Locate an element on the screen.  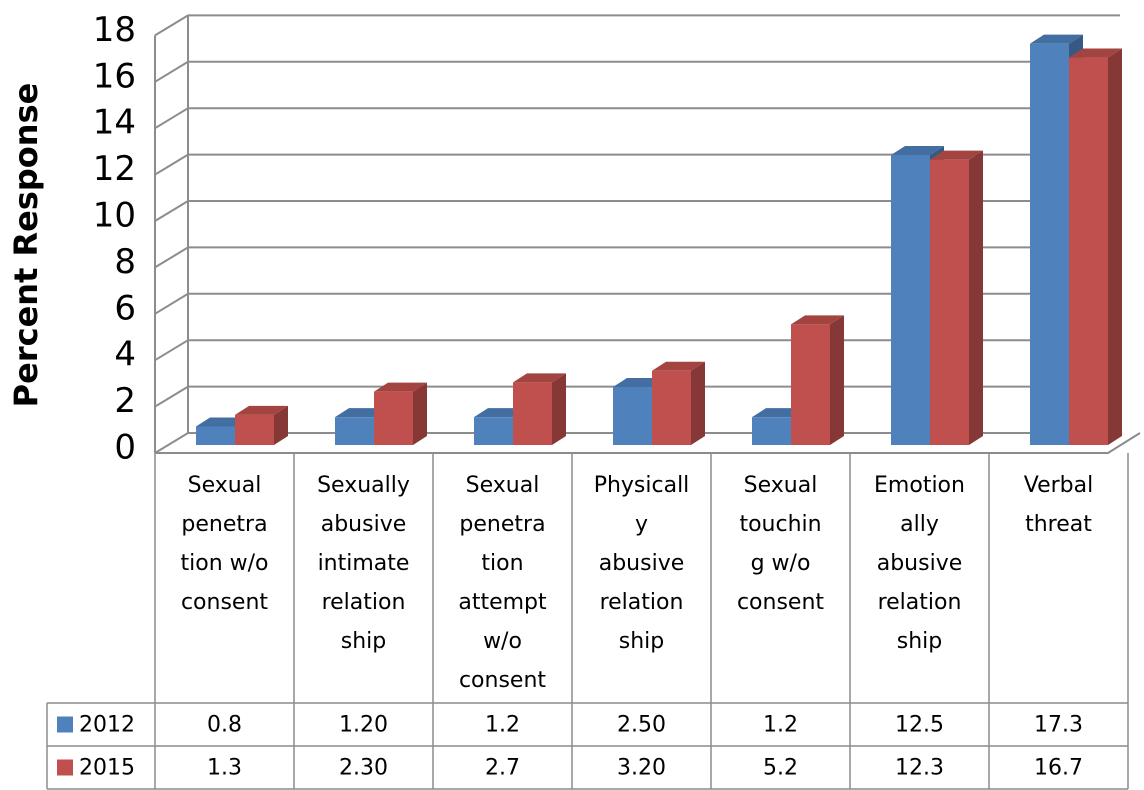
table-value: 2.30 is located at coordinates (363, 768).